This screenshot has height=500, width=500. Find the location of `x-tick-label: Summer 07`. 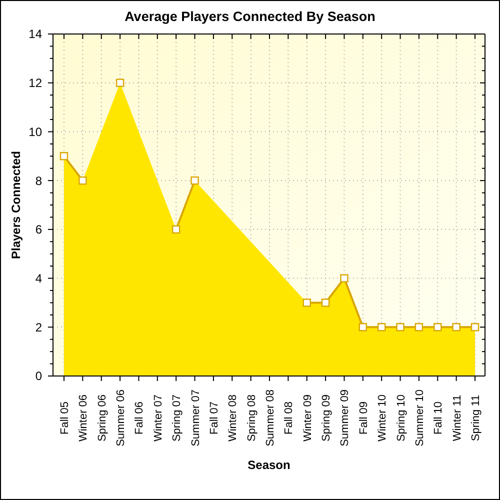

x-tick-label: Summer 07 is located at coordinates (196, 418).